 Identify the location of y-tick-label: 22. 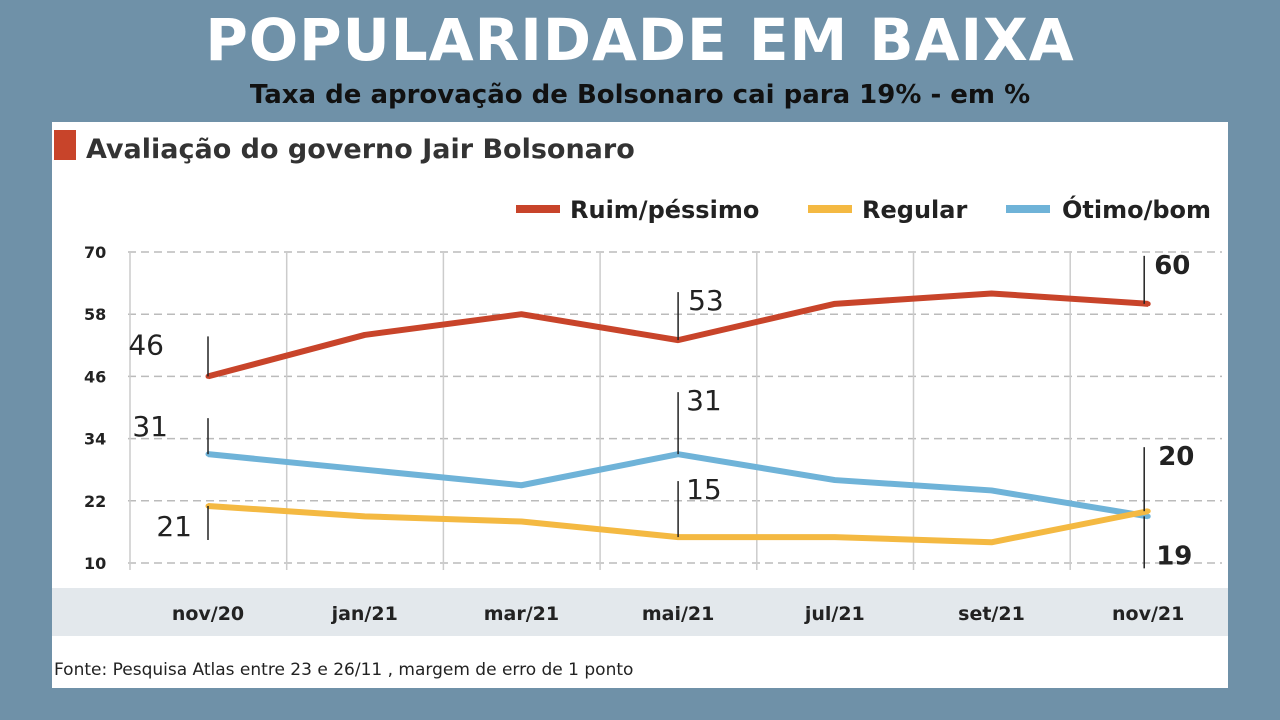
(95, 501).